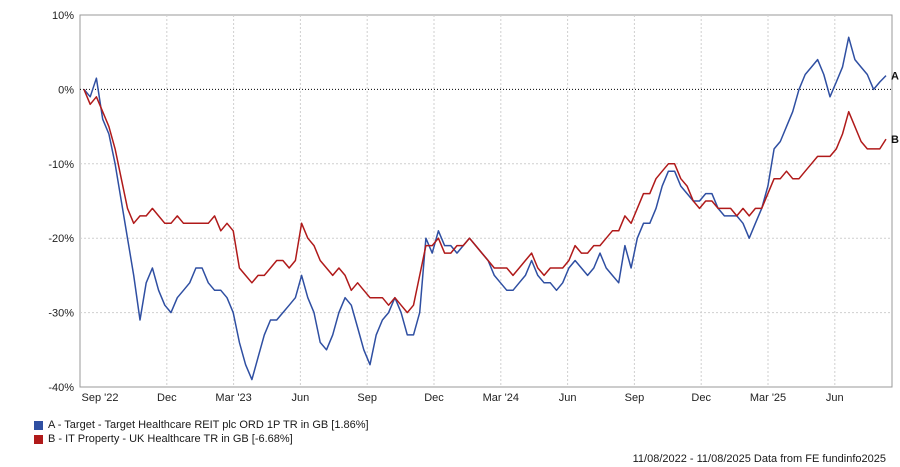 The height and width of the screenshot is (467, 900). Describe the element at coordinates (61, 314) in the screenshot. I see `y-tick-label: -30%` at that location.